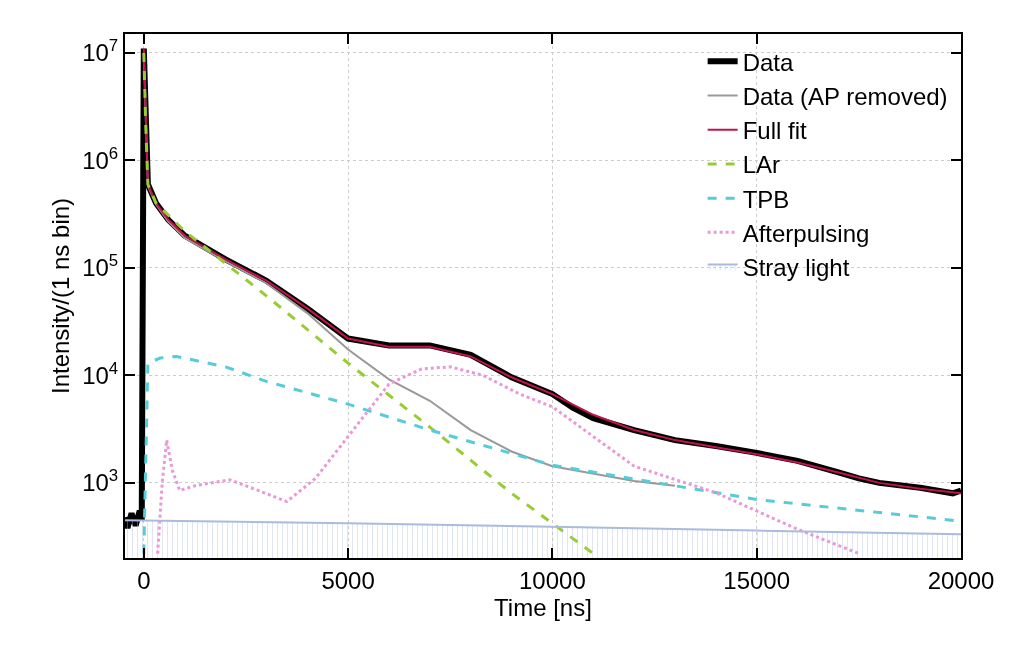 Image resolution: width=1014 pixels, height=648 pixels. Describe the element at coordinates (144, 580) in the screenshot. I see `x-tick-label: 0` at that location.